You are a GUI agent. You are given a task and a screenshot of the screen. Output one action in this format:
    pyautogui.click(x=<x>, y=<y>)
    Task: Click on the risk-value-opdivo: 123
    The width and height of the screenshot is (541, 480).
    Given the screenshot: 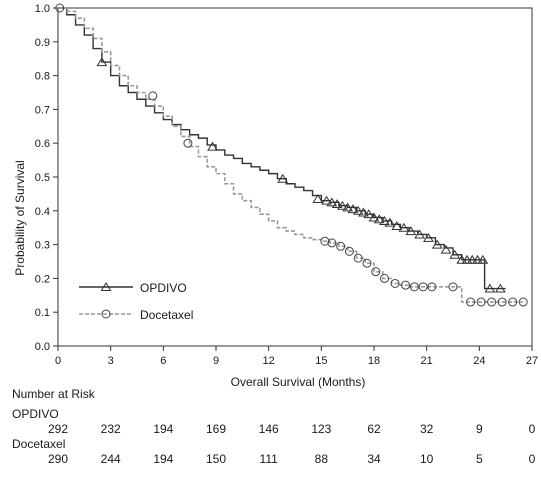 What is the action you would take?
    pyautogui.click(x=321, y=429)
    